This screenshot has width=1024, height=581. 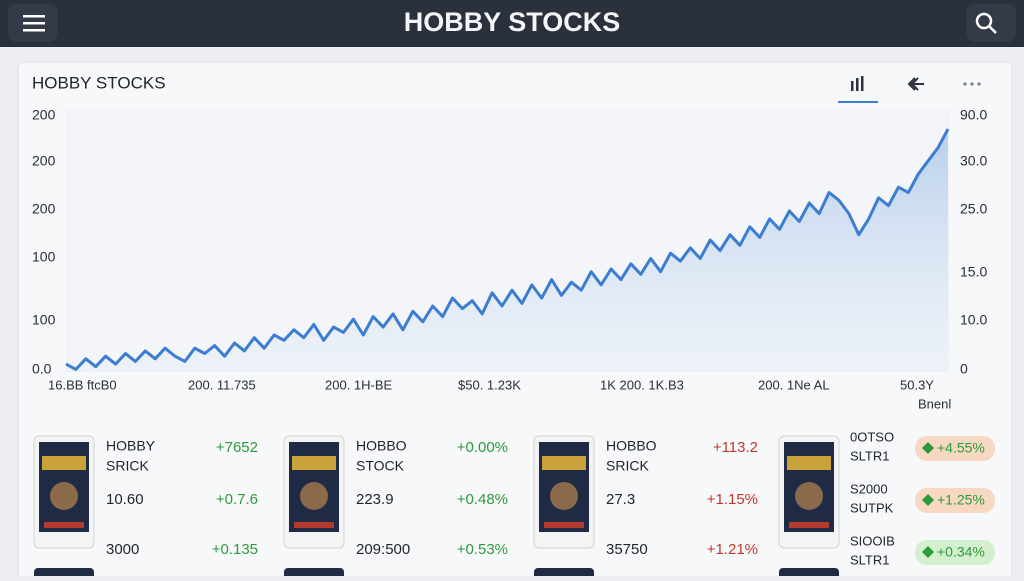 What do you see at coordinates (917, 384) in the screenshot?
I see `x-axis-label: 50.3Y` at bounding box center [917, 384].